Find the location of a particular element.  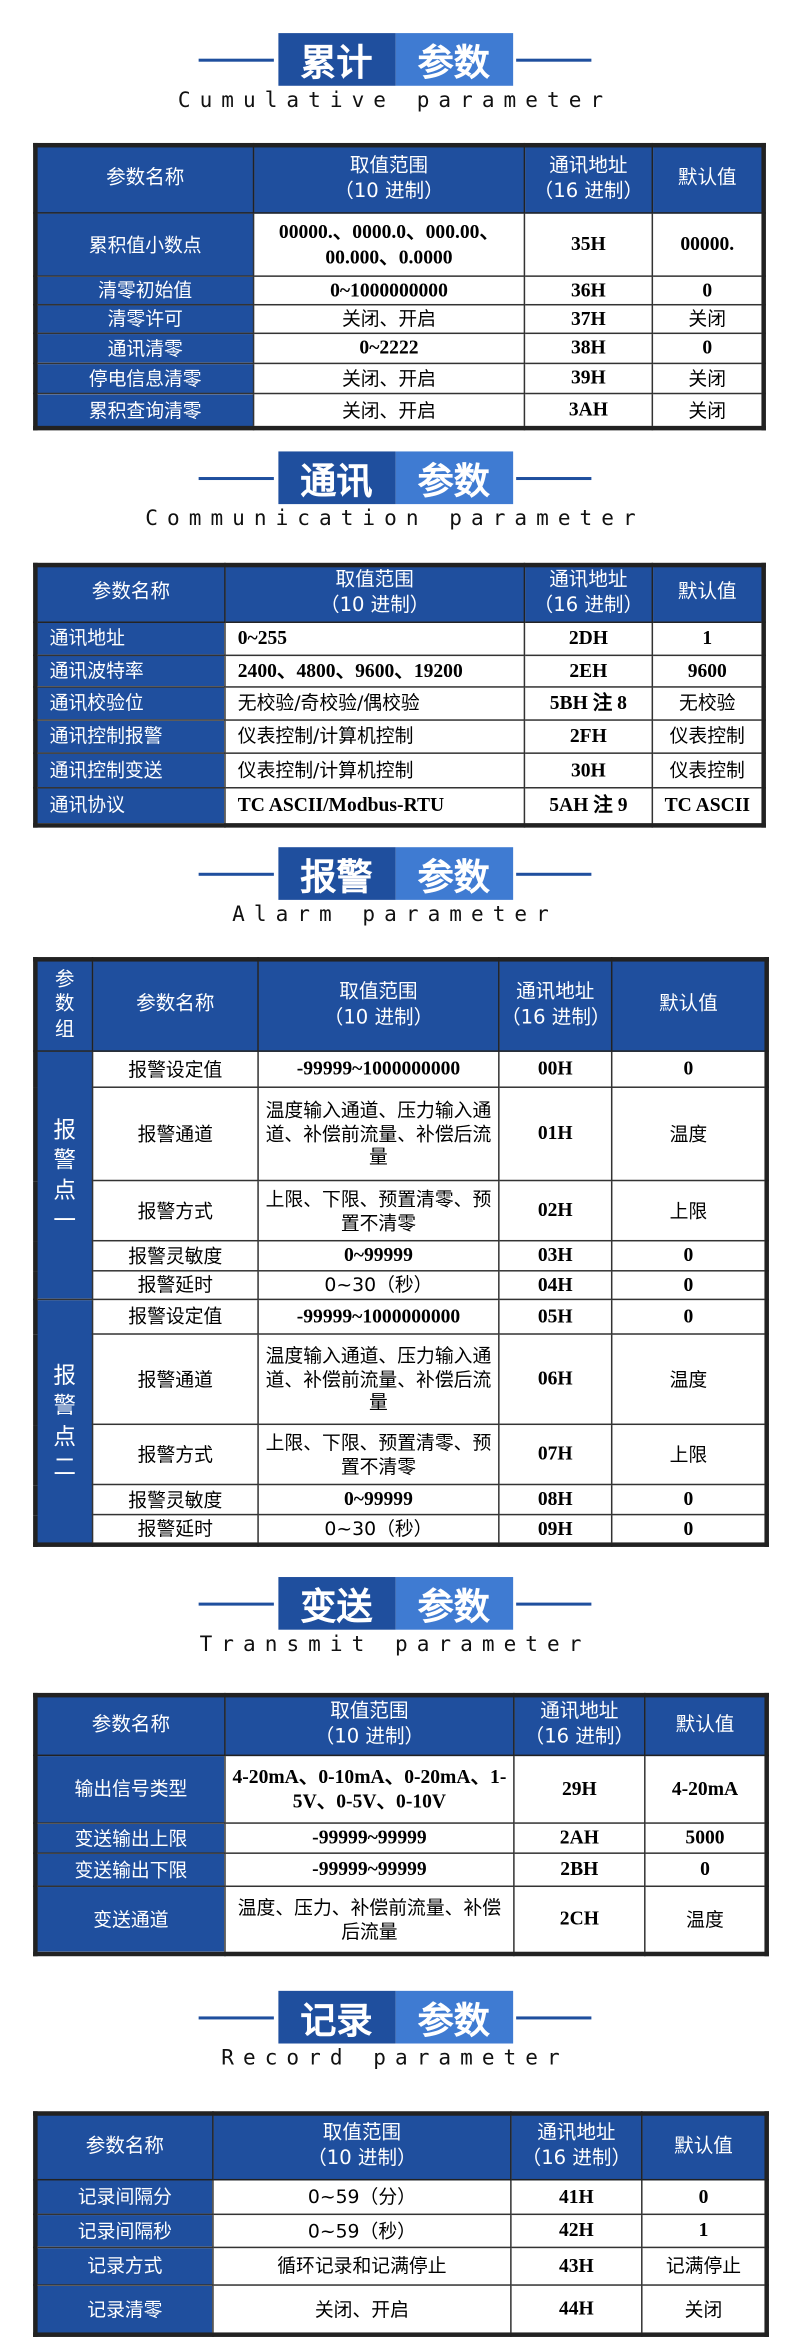

param-name: 变送输出上限 is located at coordinates (130, 1838).